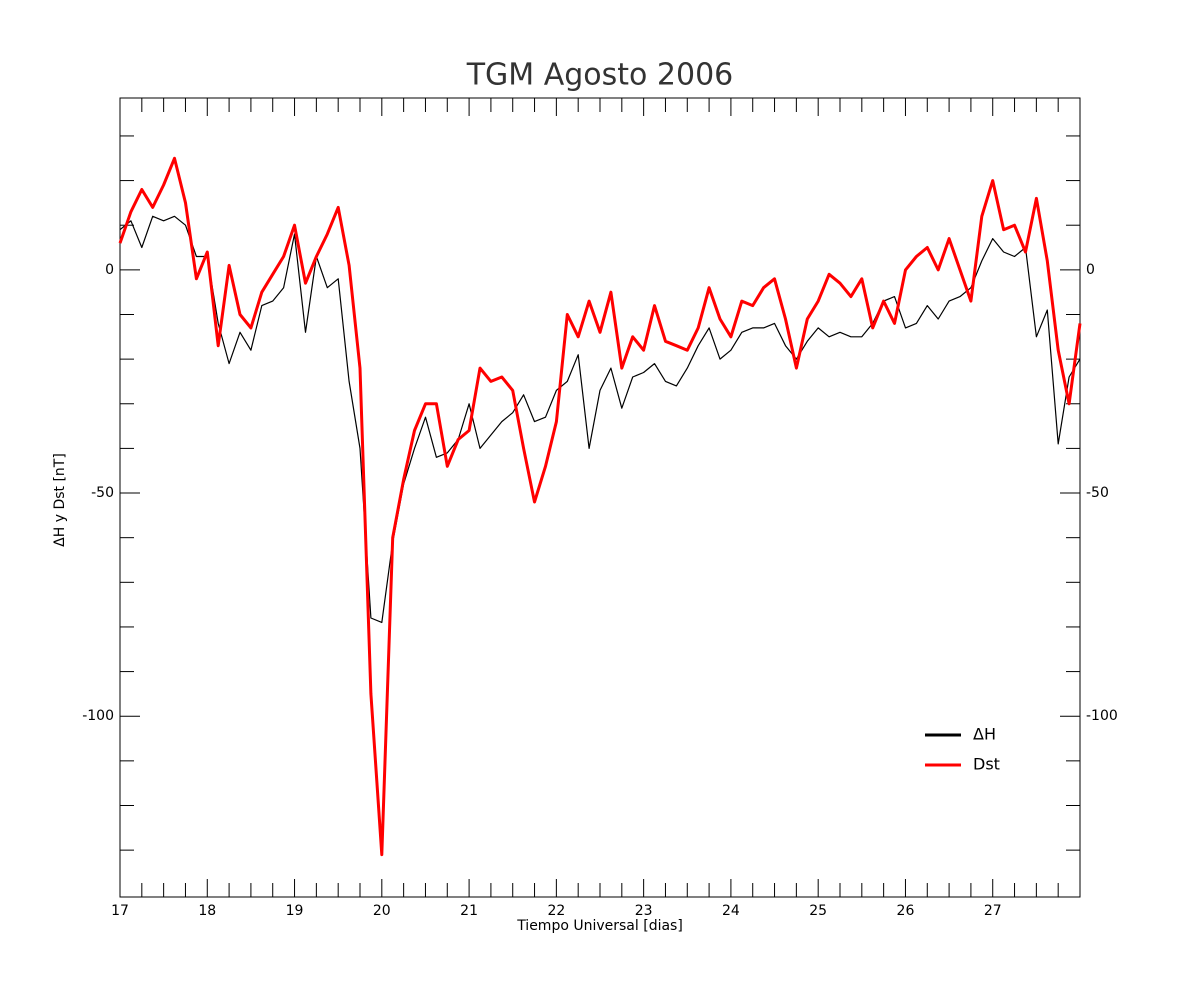 The width and height of the screenshot is (1200, 1000). What do you see at coordinates (1090, 270) in the screenshot?
I see `y-tick-label-right: 0` at bounding box center [1090, 270].